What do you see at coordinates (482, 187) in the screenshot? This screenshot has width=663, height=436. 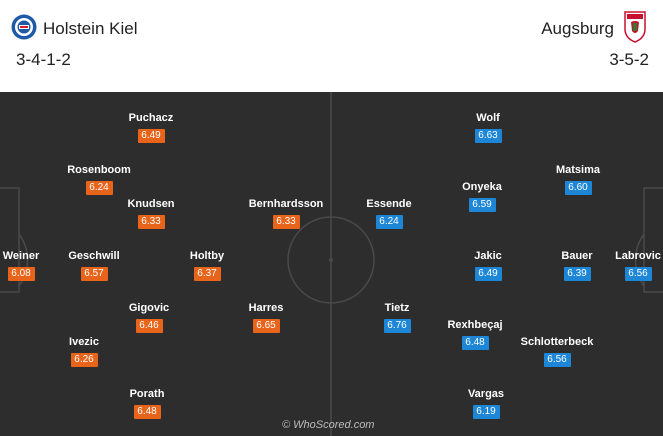 I see `player-name: Onyeka` at bounding box center [482, 187].